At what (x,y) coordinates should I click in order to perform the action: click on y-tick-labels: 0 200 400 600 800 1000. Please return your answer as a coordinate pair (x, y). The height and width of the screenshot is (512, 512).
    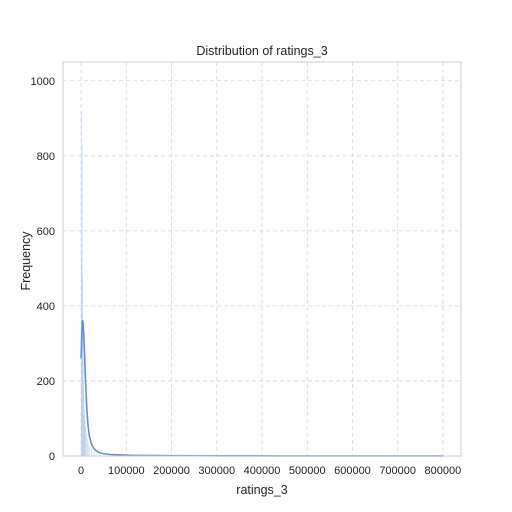
    Looking at the image, I should click on (43, 269).